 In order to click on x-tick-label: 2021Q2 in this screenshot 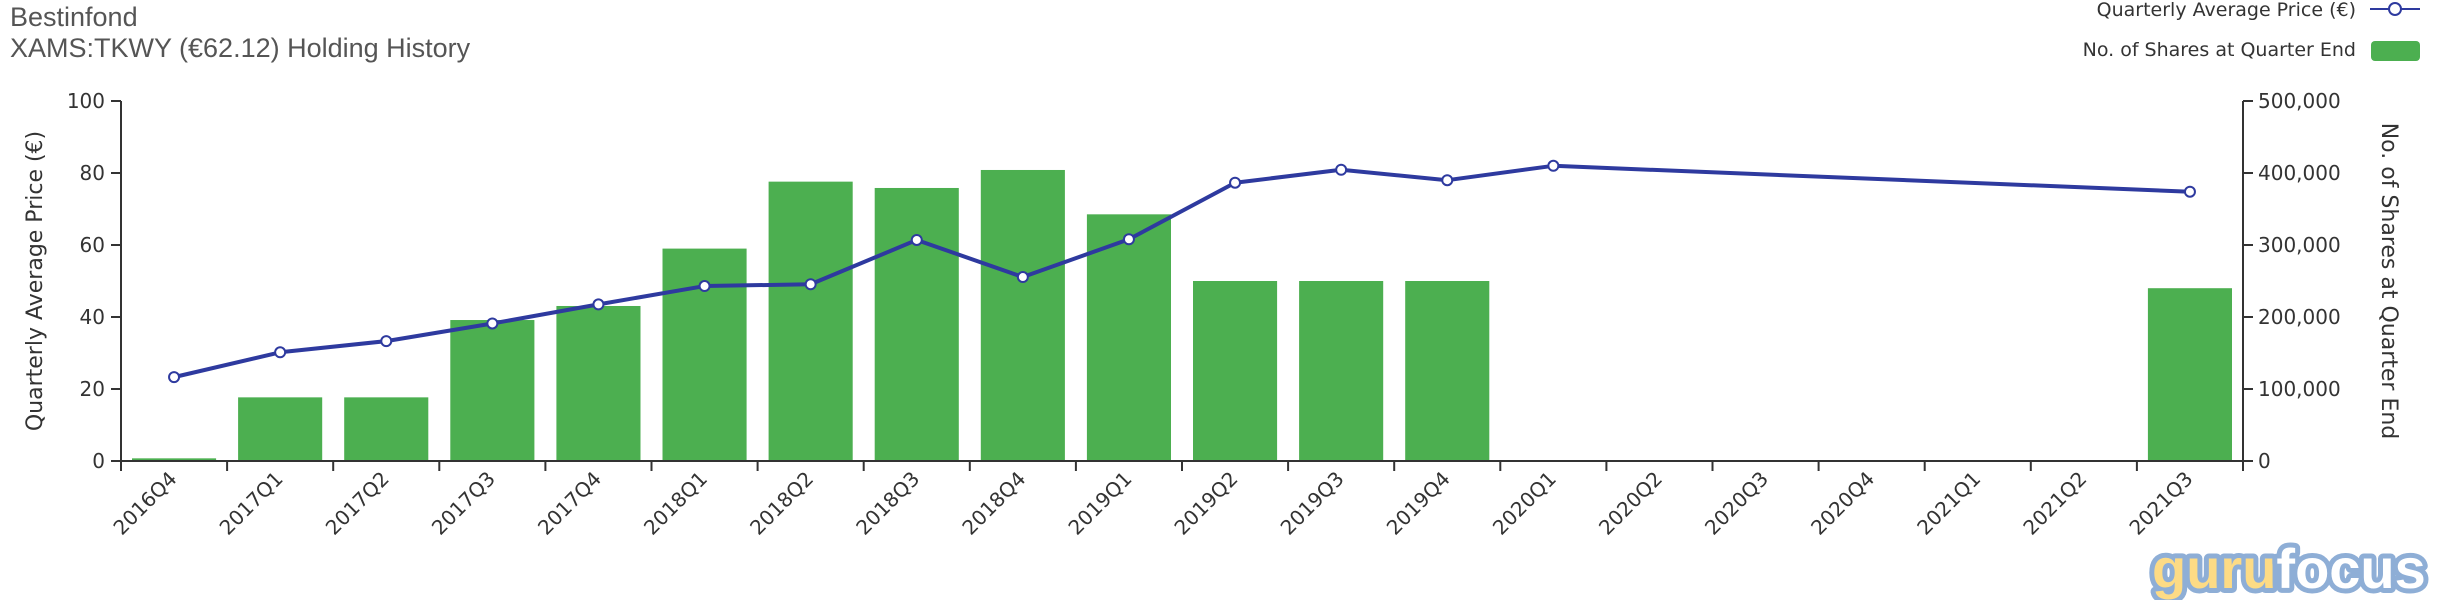, I will do `click(2054, 503)`.